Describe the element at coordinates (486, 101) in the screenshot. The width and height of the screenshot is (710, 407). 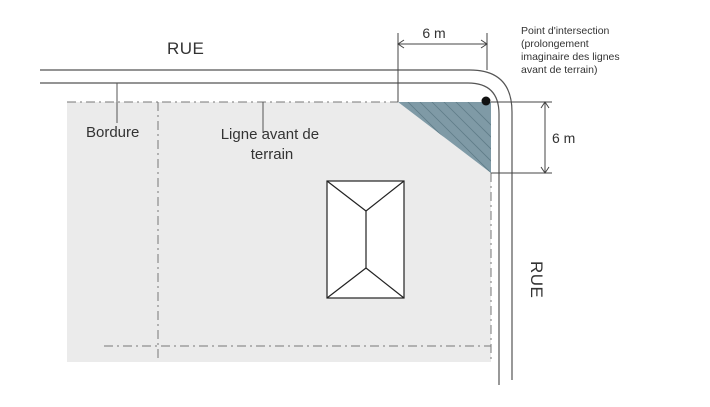
I see `intersection-point` at that location.